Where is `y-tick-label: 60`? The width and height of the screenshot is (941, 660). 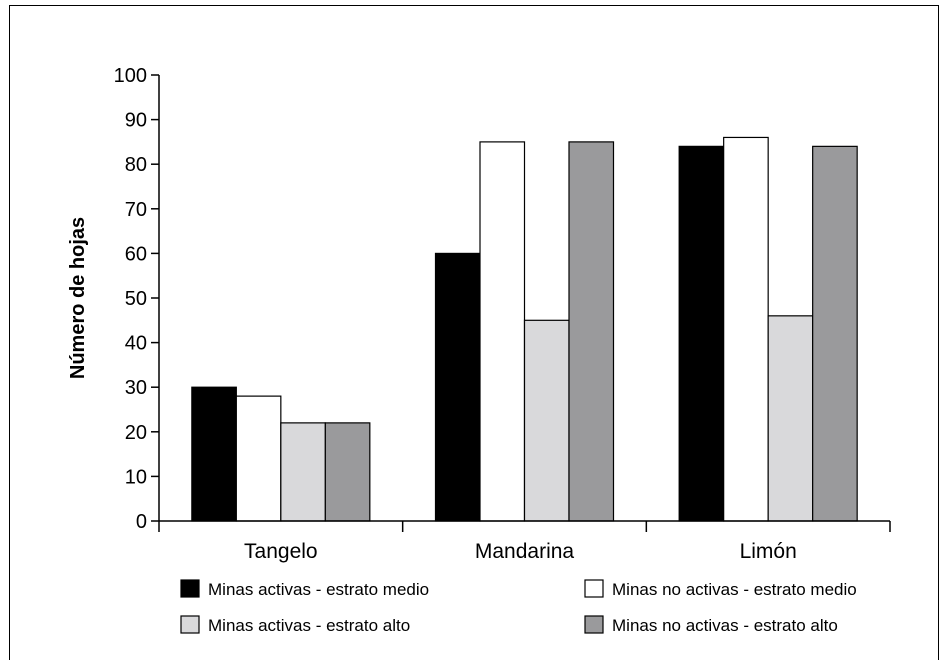 y-tick-label: 60 is located at coordinates (136, 254).